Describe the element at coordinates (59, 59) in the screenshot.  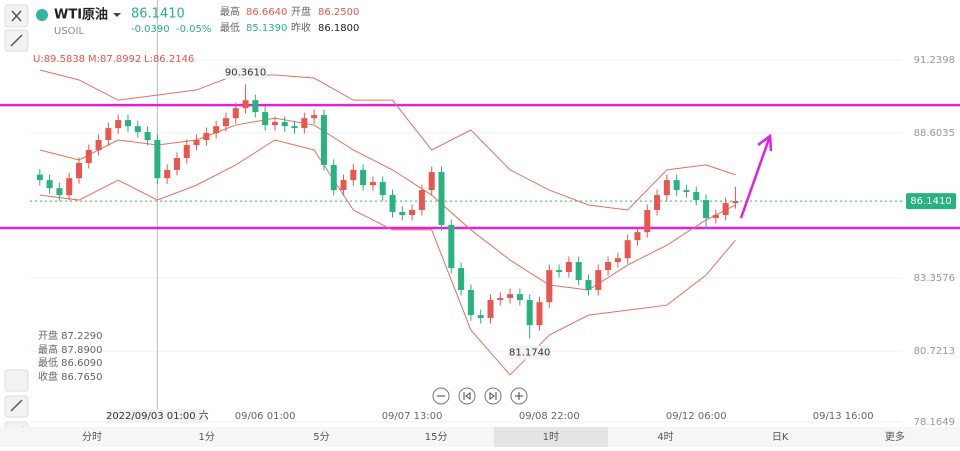
I see `indicator: U:89.5838` at that location.